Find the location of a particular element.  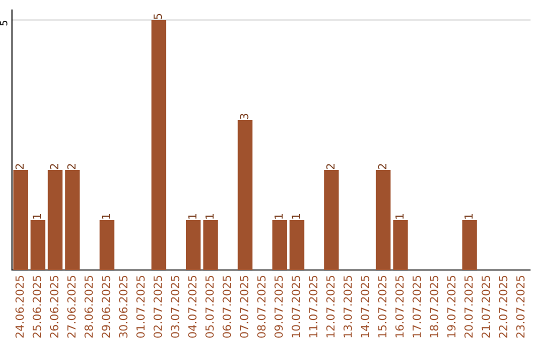

x-tick-label: 08.07.2025 is located at coordinates (261, 307).